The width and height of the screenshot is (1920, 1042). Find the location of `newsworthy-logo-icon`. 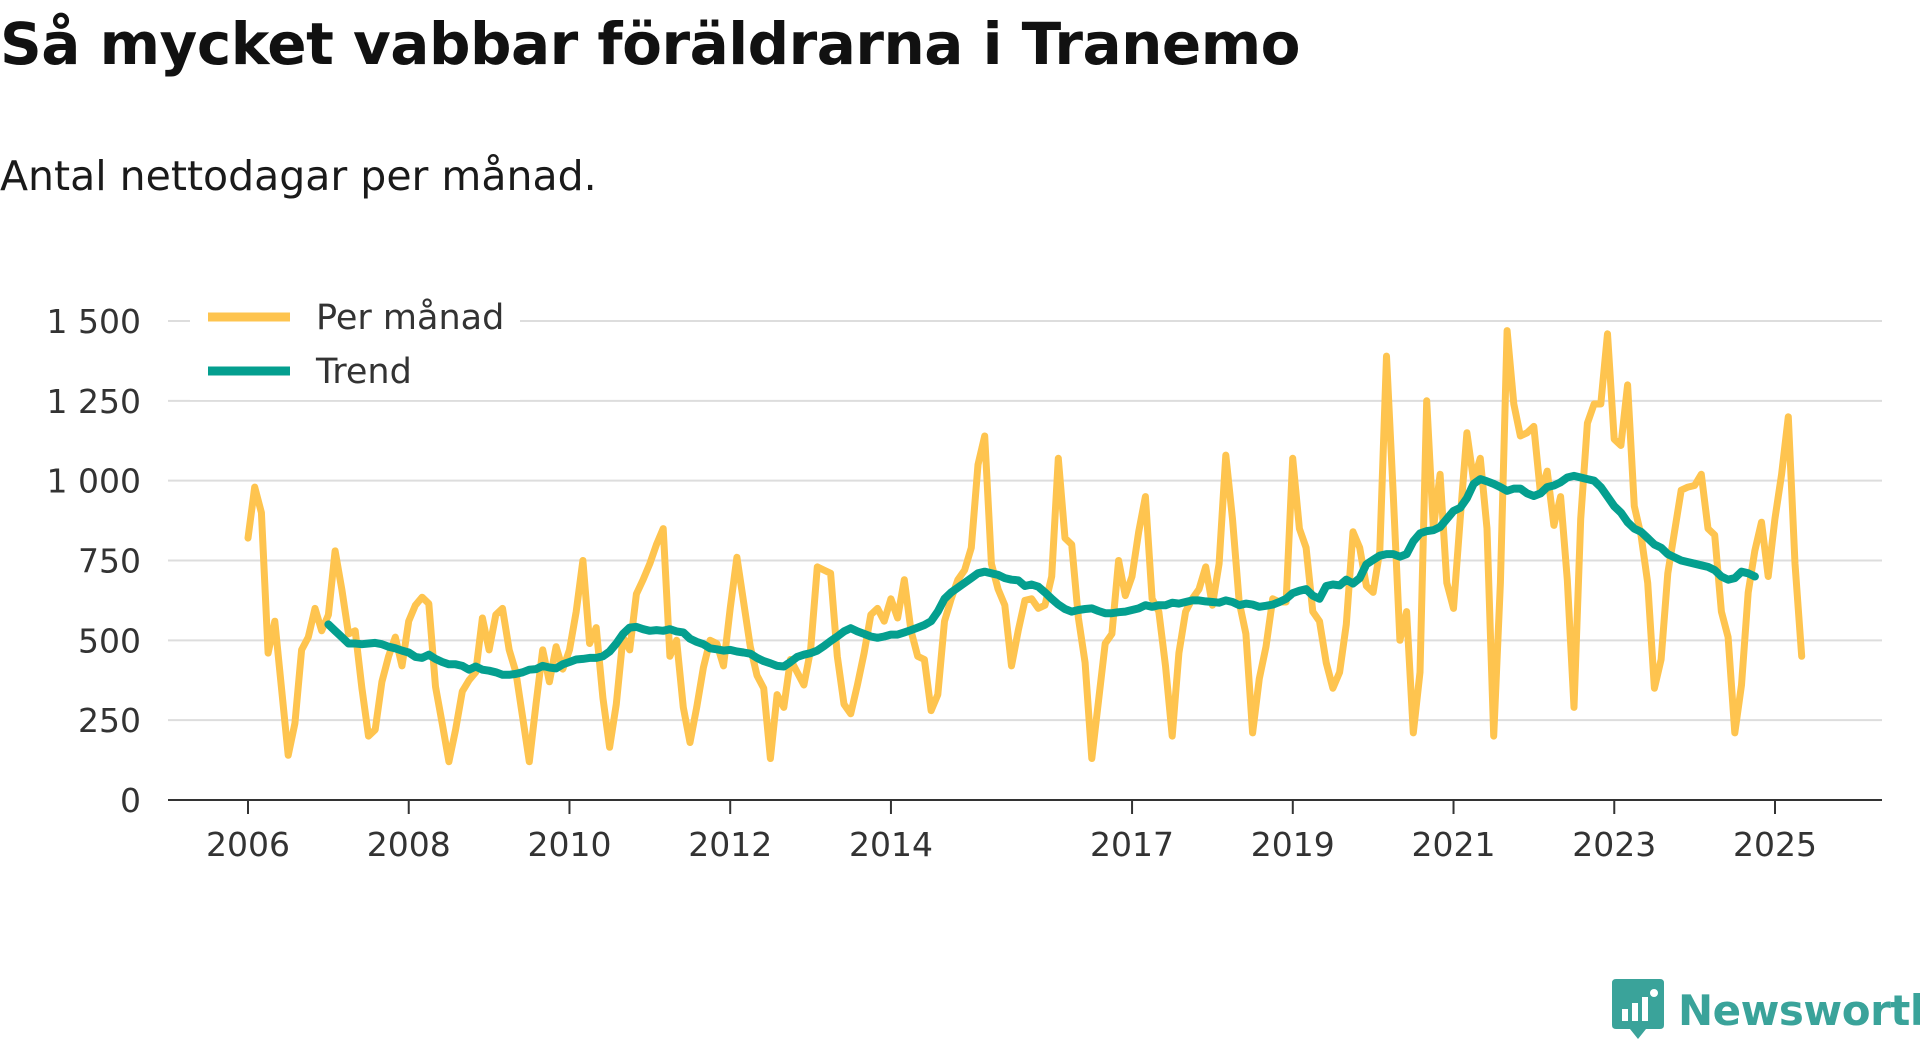

newsworthy-logo-icon is located at coordinates (1638, 1009).